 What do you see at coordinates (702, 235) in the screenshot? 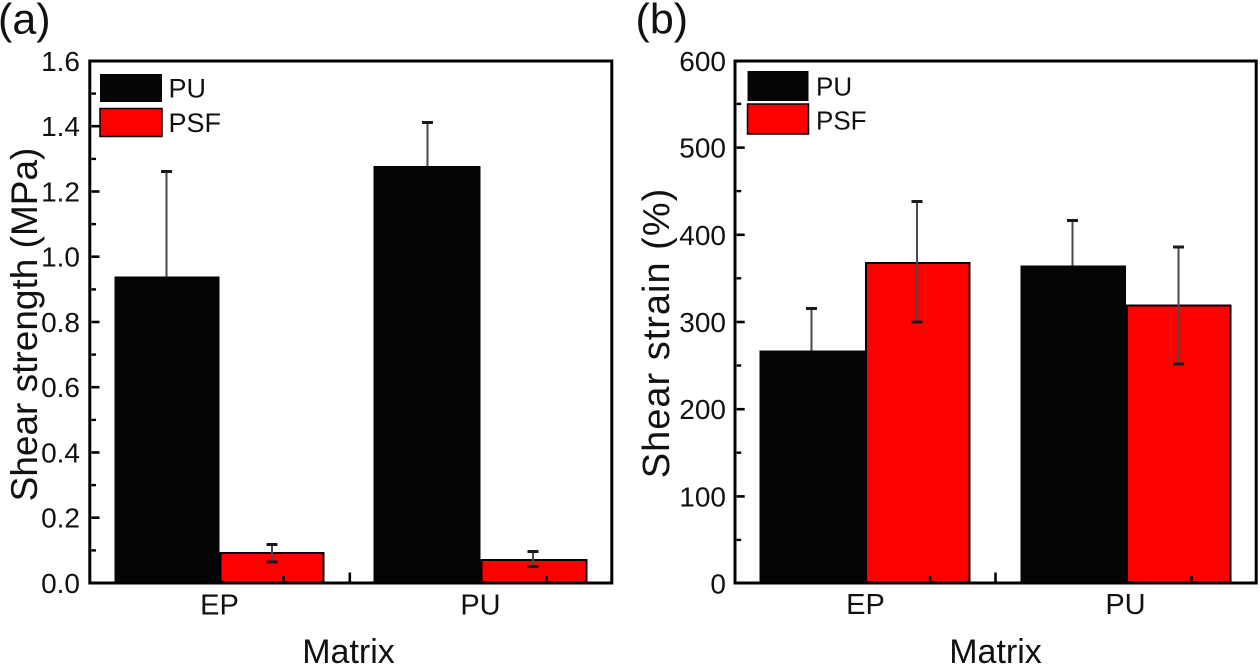
I see `svg-text: 400` at bounding box center [702, 235].